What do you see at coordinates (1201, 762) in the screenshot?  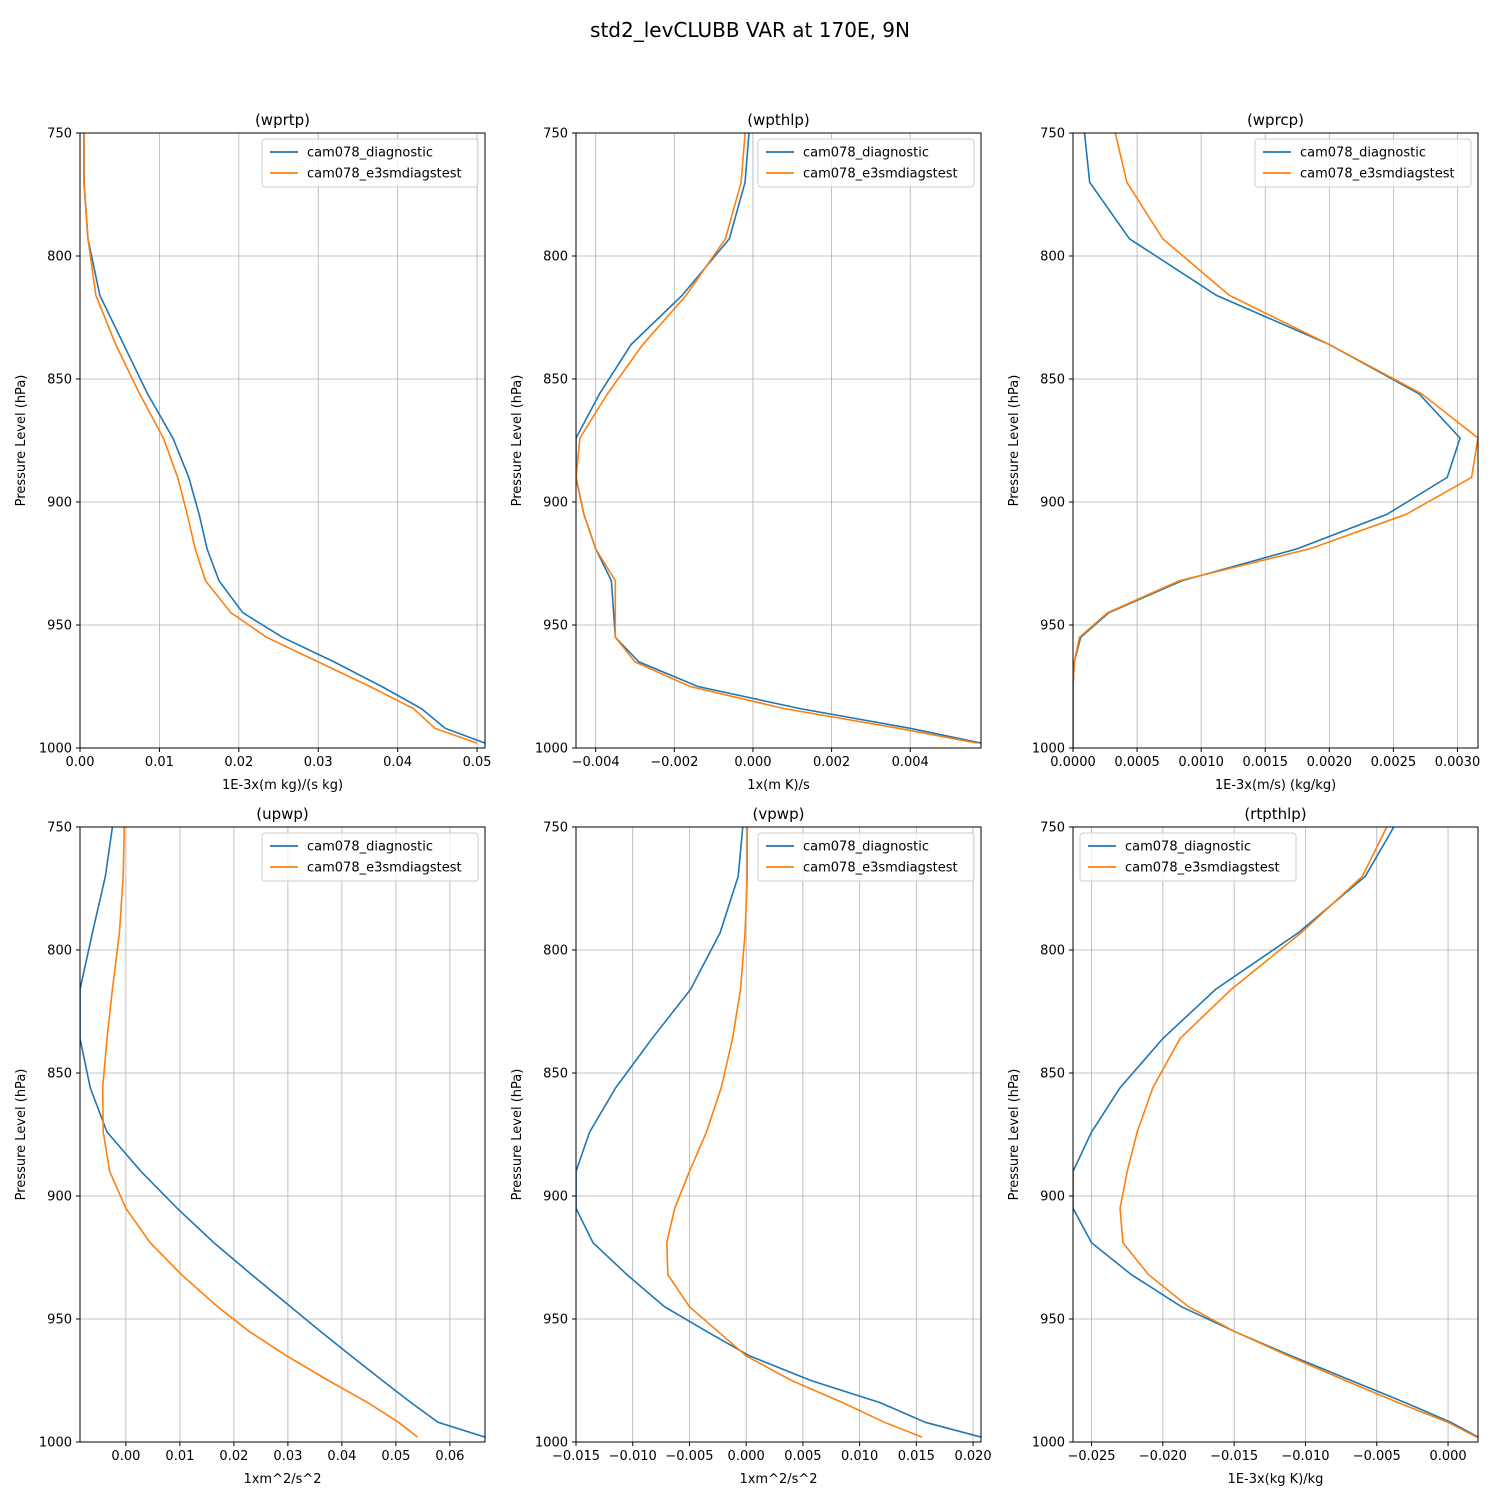 I see `x-tick-label: 0.0010` at bounding box center [1201, 762].